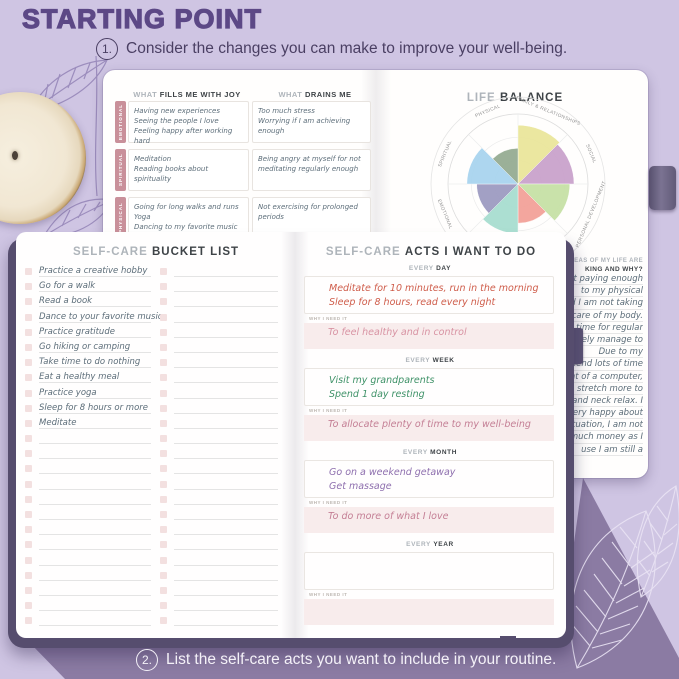 This screenshot has height=679, width=679. Describe the element at coordinates (429, 520) in the screenshot. I see `why-input-box: To do more of what I love` at that location.